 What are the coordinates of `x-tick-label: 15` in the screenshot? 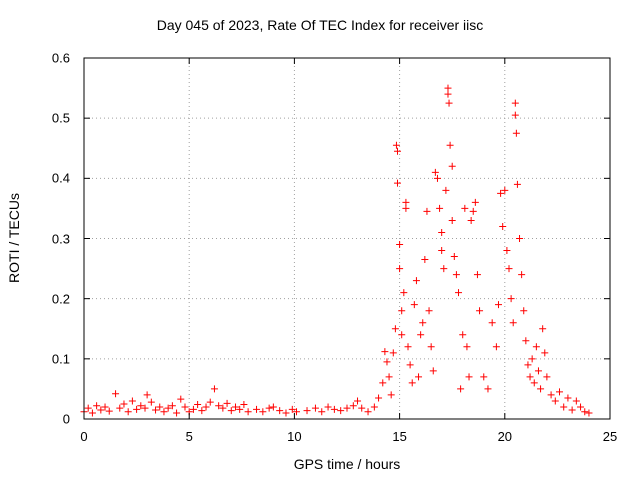 It's located at (399, 436).